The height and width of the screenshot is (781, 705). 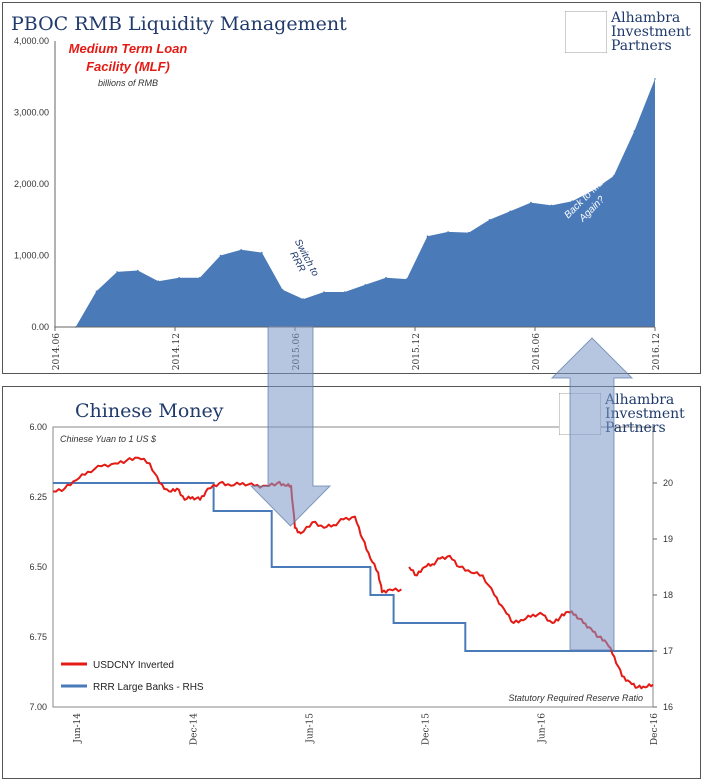 I want to click on y-tick-label: 3,000.00, so click(x=31, y=113).